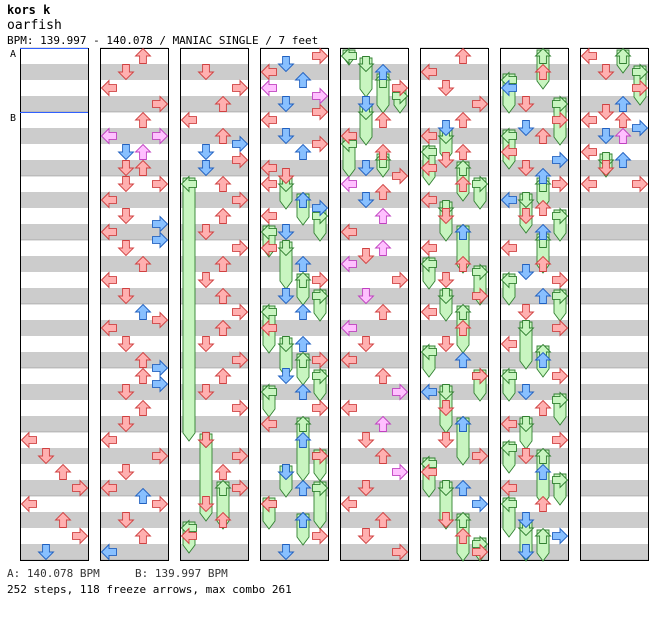 This screenshot has width=672, height=620. Describe the element at coordinates (13, 118) in the screenshot. I see `bpm-change-label: B` at that location.